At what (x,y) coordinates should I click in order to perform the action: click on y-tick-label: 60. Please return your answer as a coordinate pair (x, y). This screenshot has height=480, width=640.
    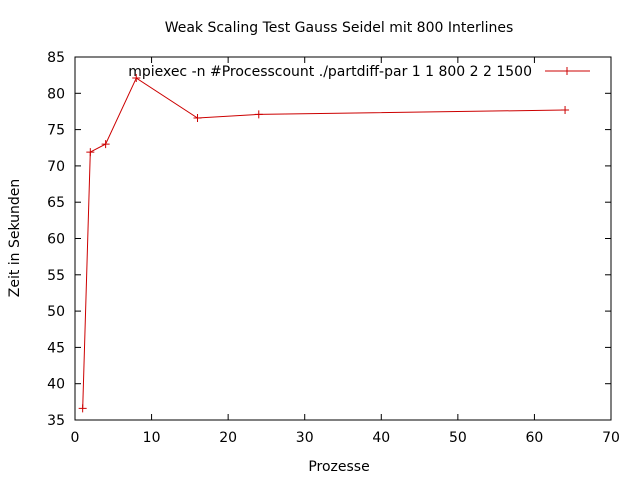
    Looking at the image, I should click on (56, 240).